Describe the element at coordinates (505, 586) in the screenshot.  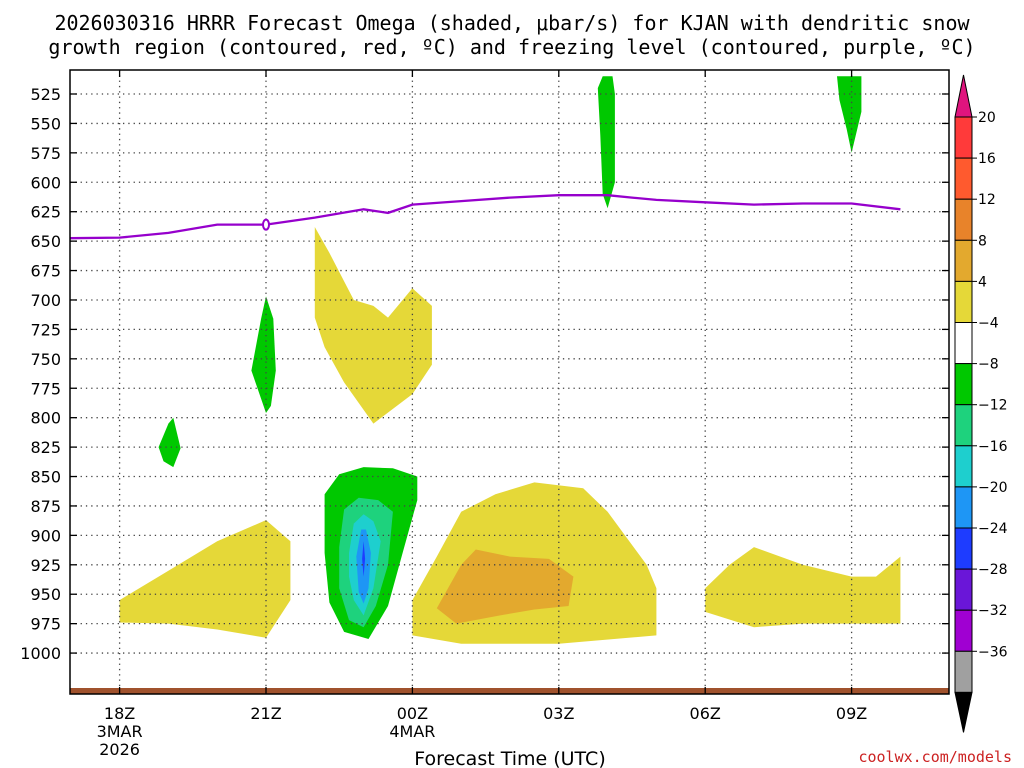
I see `omega-region-orange` at that location.